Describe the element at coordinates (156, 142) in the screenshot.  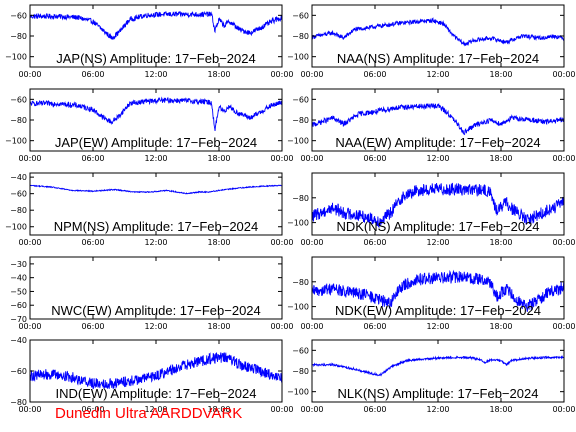
I see `panel-title: JAP(EW) Amplitude: 17−Feb−2024` at that location.